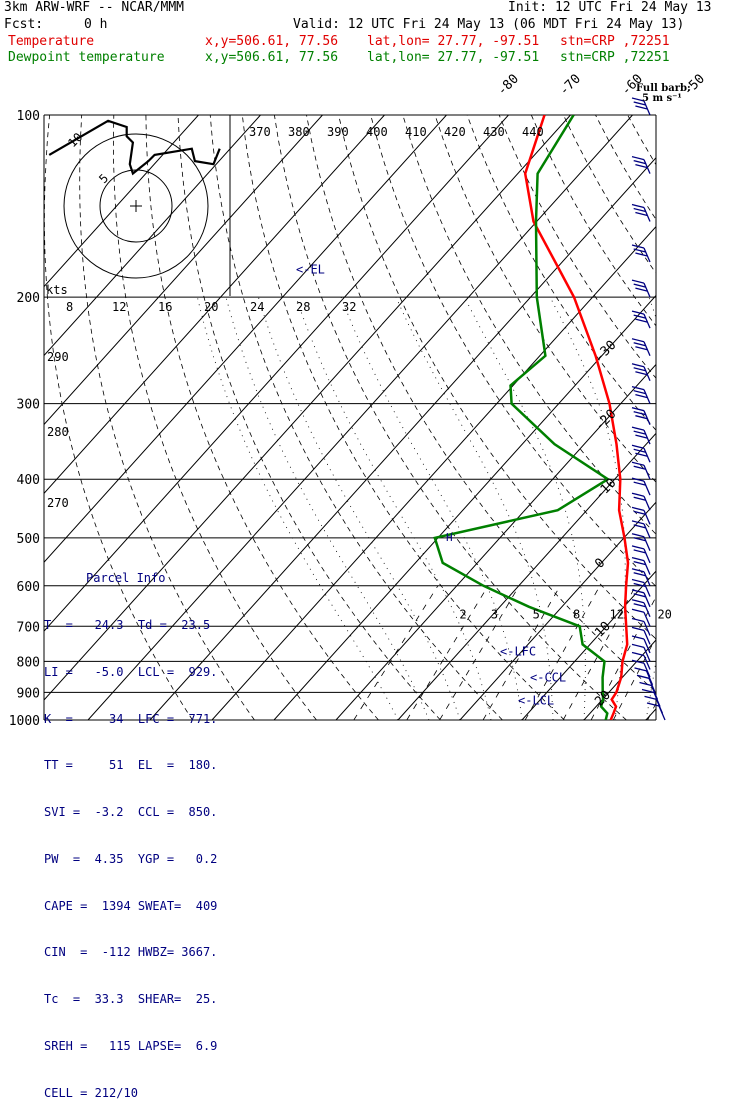 The image size is (740, 1117). I want to click on hodograph-ring-label: 5, so click(103, 178).